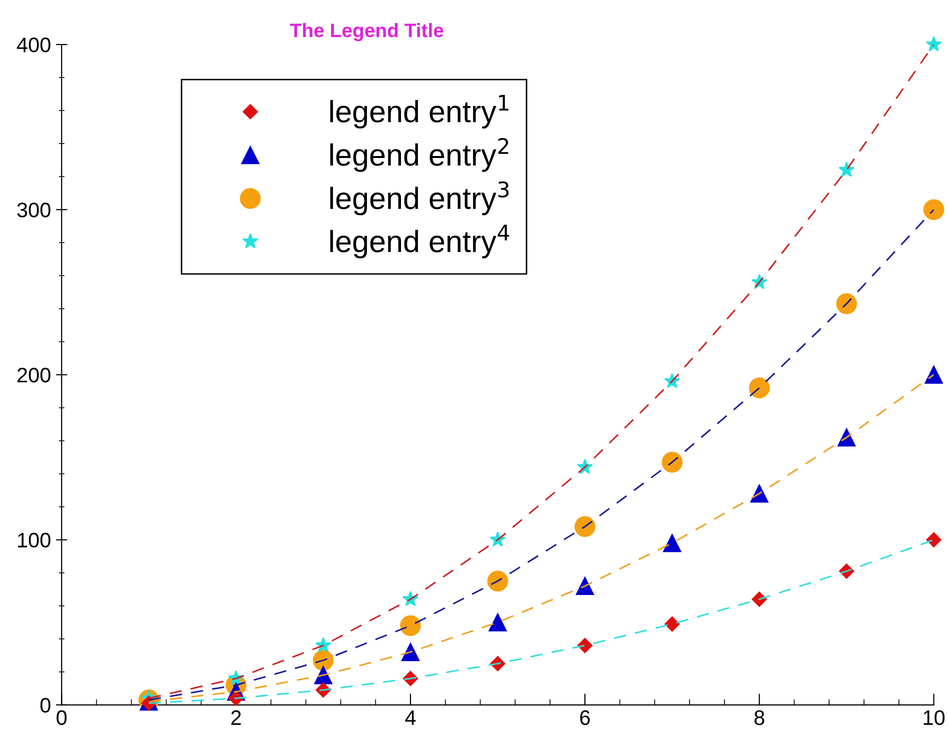 This screenshot has width=948, height=742. What do you see at coordinates (33, 45) in the screenshot?
I see `y-tick-label: 400` at bounding box center [33, 45].